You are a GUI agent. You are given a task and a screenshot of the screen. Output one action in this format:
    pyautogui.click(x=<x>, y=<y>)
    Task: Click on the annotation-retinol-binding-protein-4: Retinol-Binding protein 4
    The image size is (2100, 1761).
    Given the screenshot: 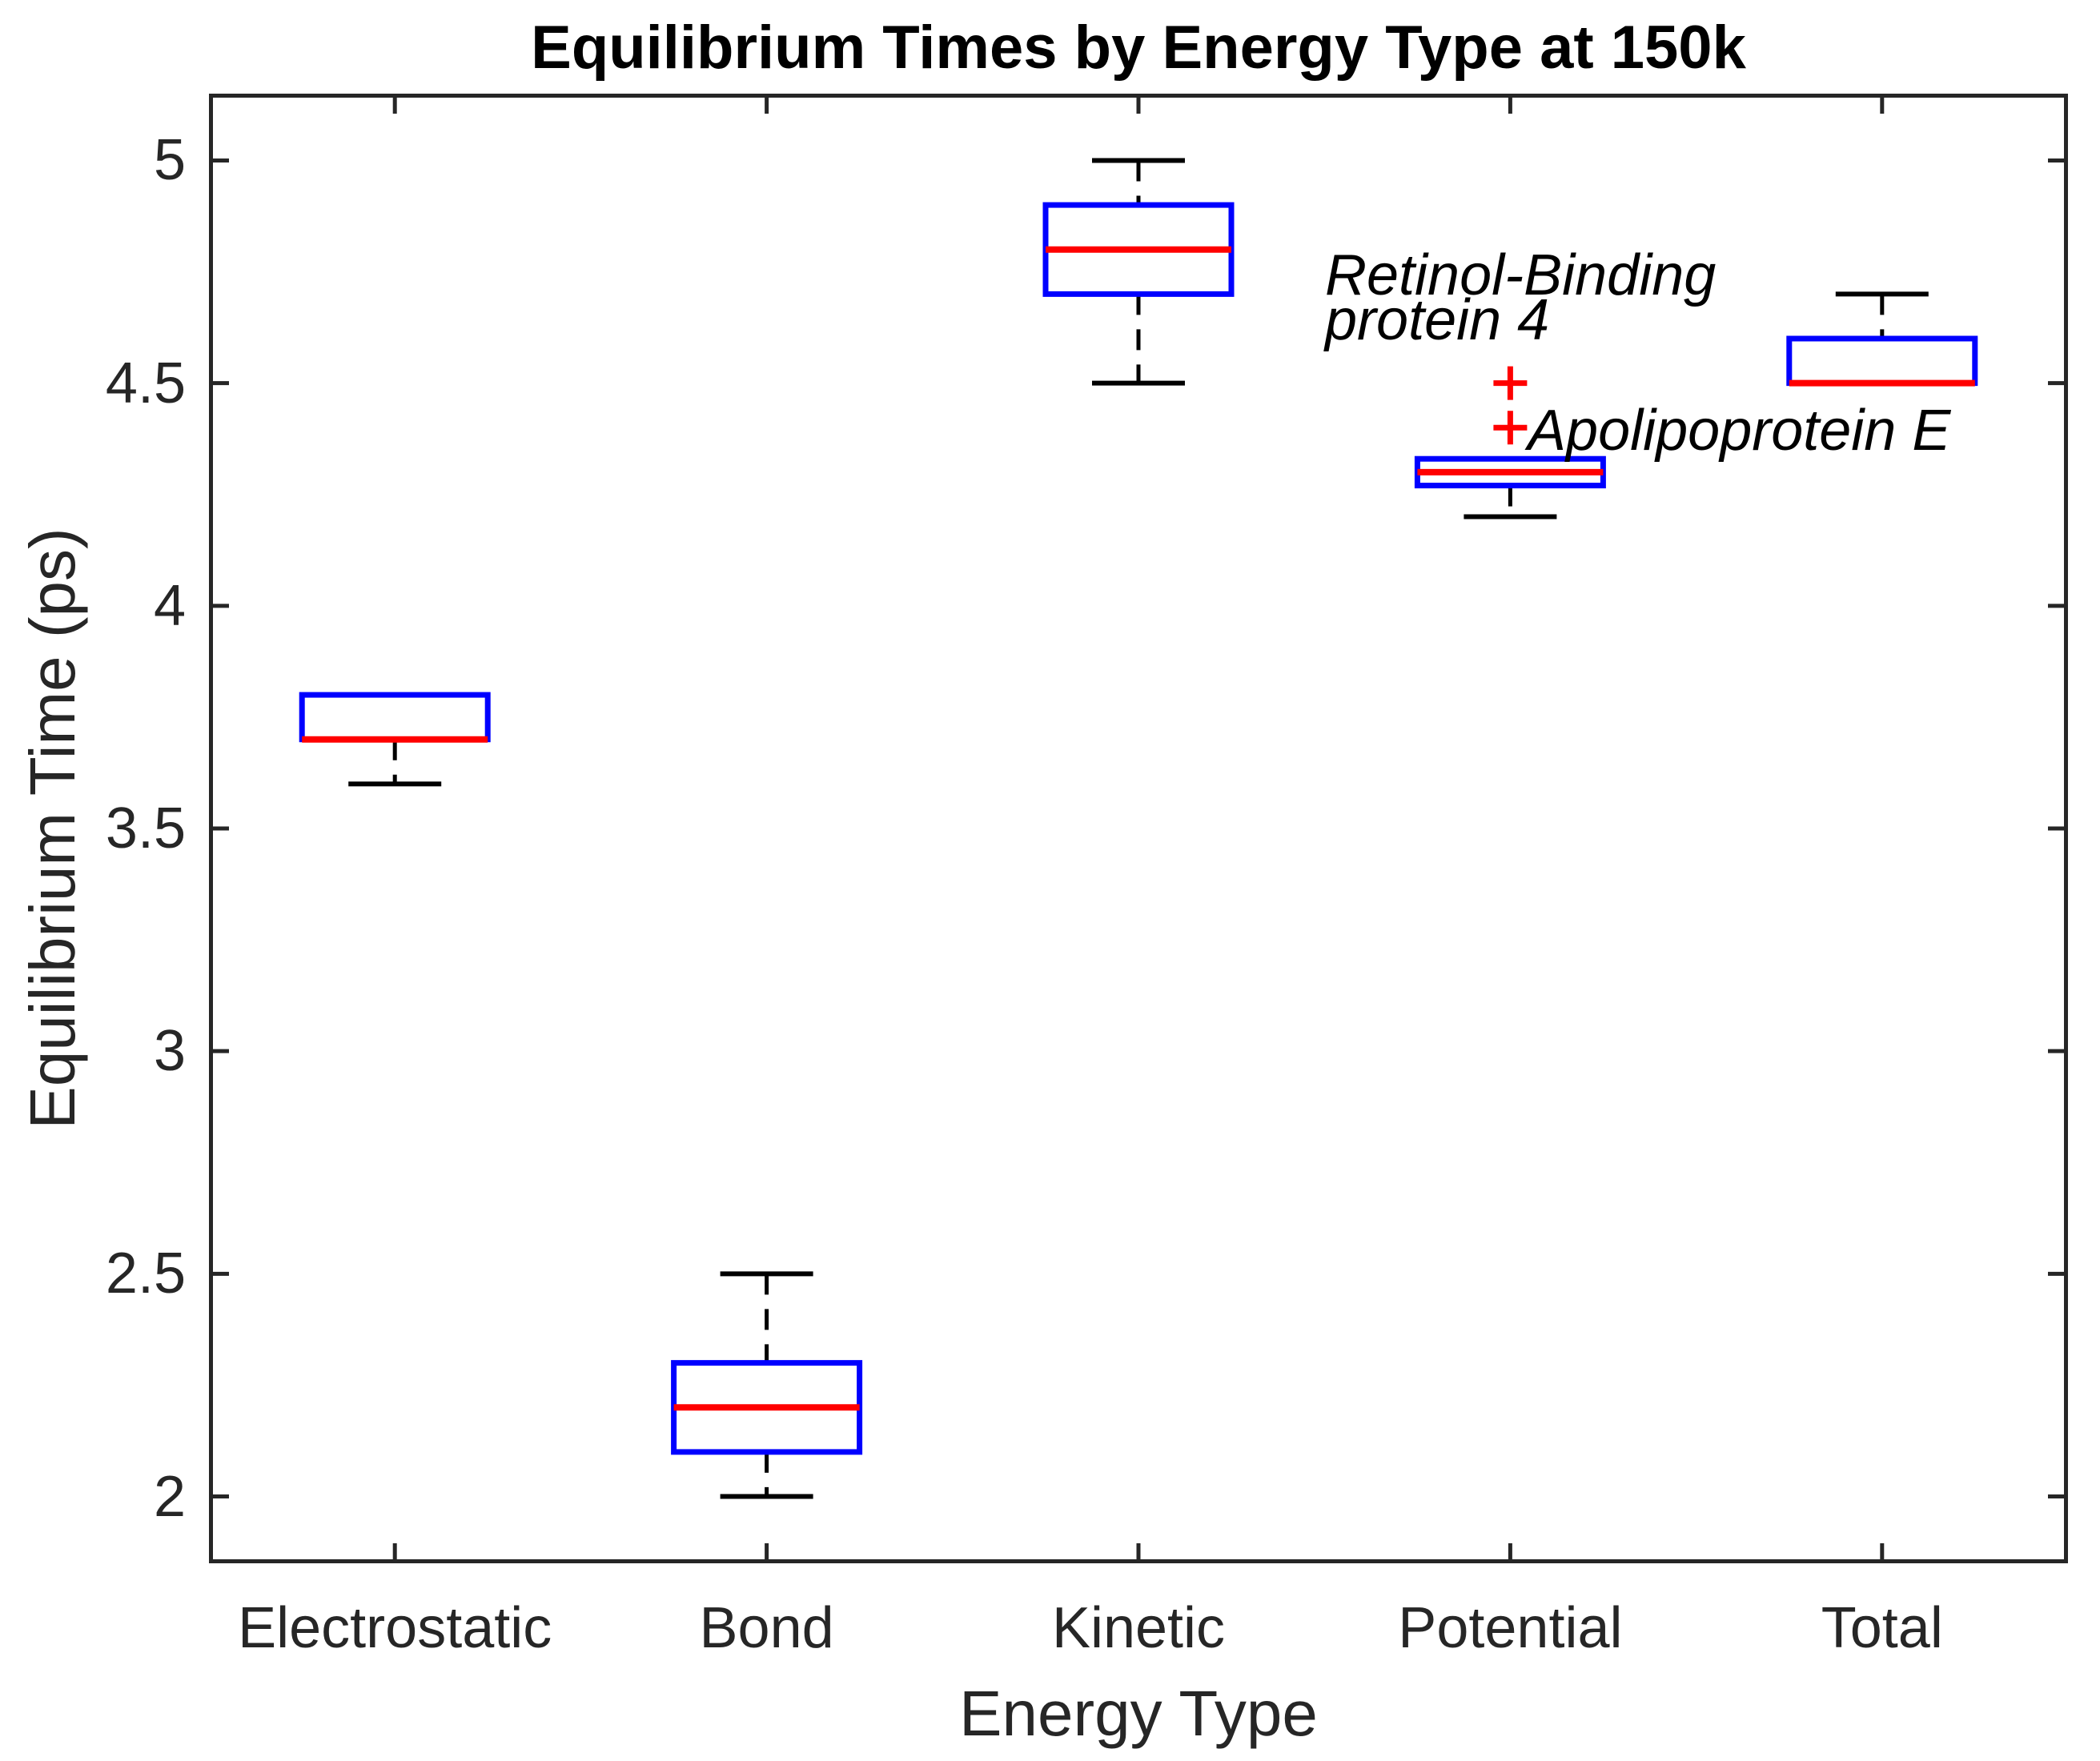 What is the action you would take?
    pyautogui.click(x=1521, y=297)
    